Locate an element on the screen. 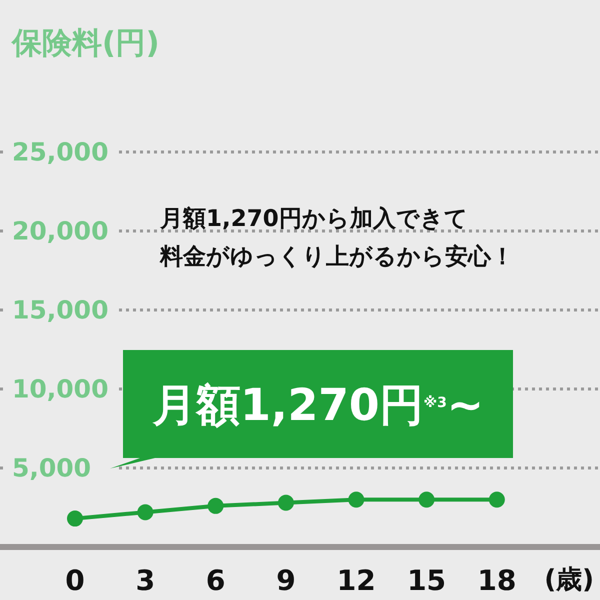  x-tick-label: 6 is located at coordinates (216, 580).